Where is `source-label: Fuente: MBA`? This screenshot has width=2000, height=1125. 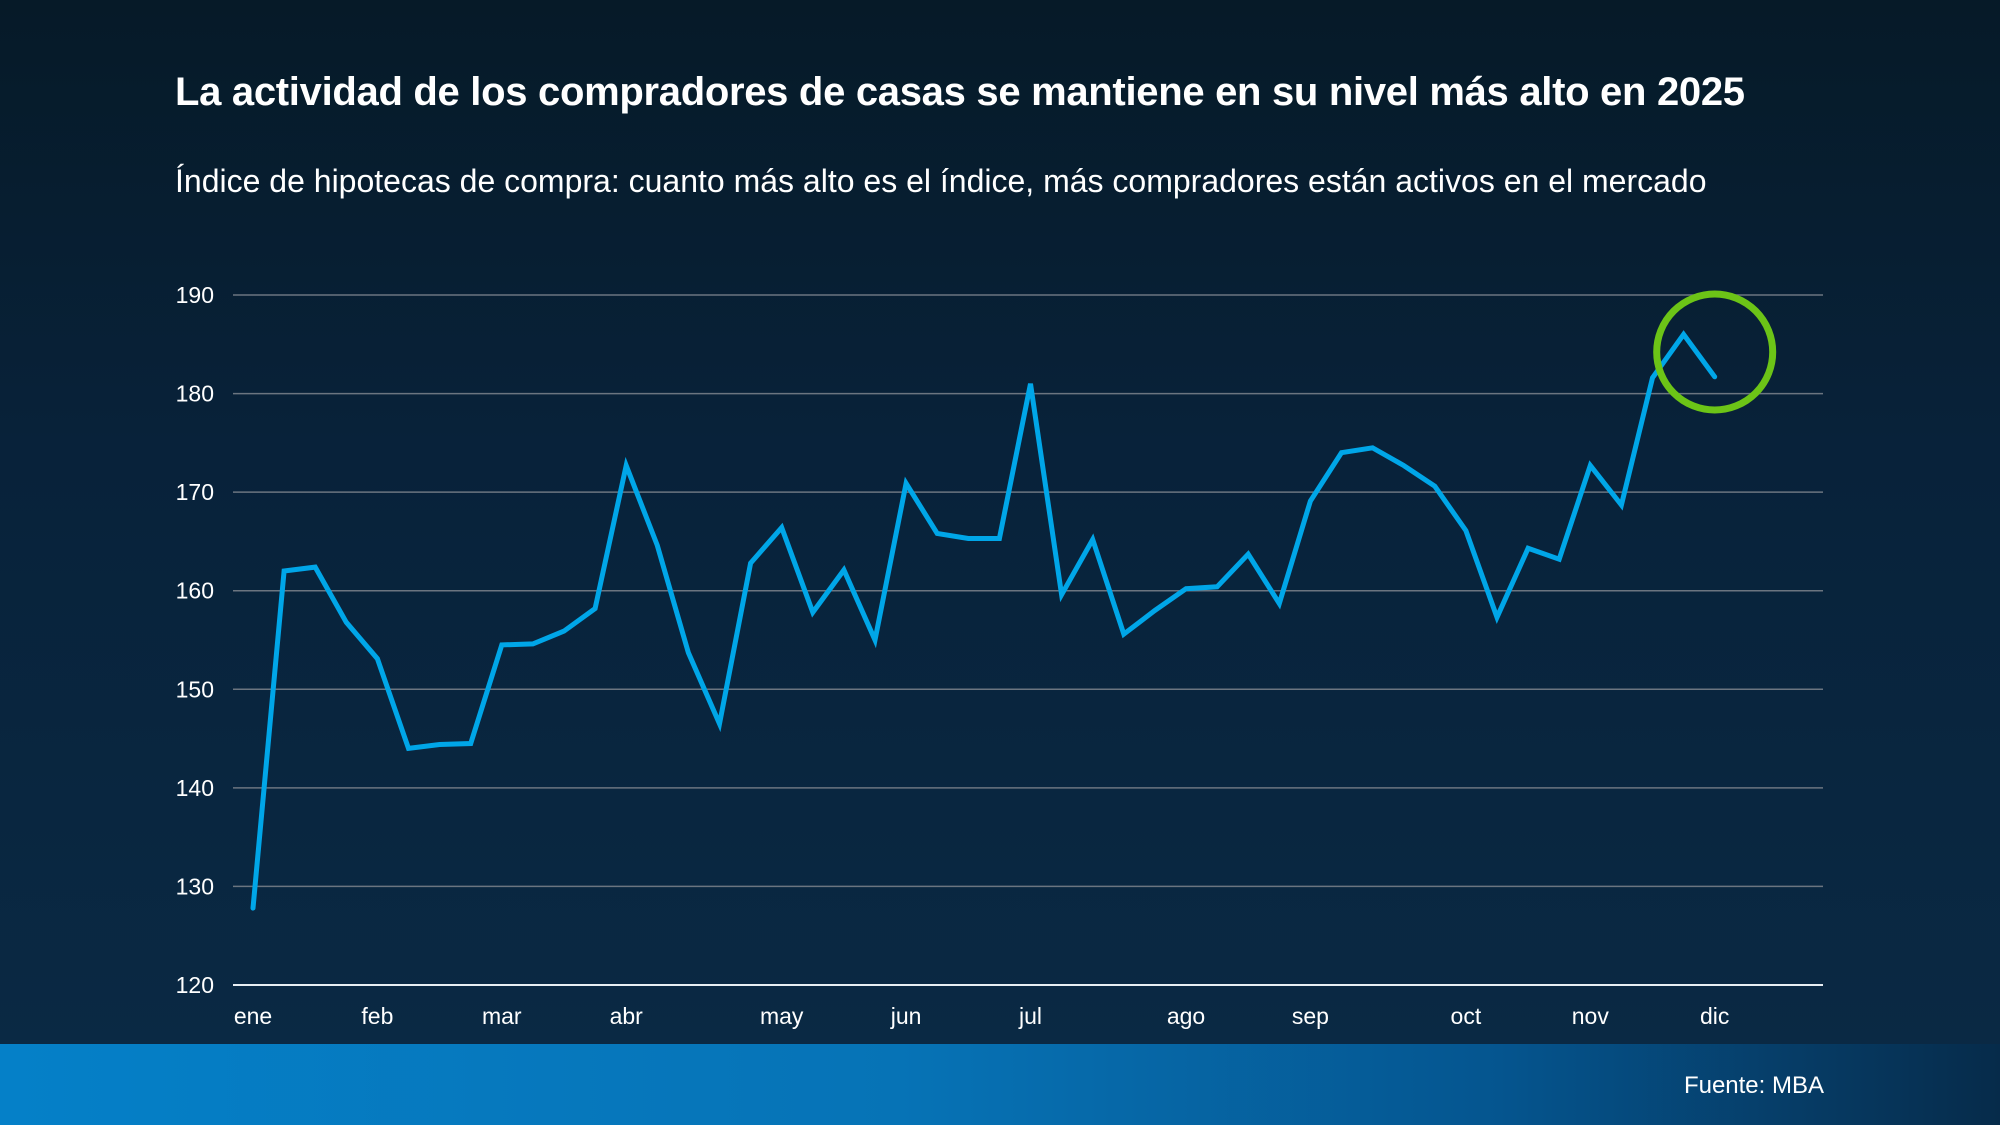
source-label: Fuente: MBA is located at coordinates (1753, 1085).